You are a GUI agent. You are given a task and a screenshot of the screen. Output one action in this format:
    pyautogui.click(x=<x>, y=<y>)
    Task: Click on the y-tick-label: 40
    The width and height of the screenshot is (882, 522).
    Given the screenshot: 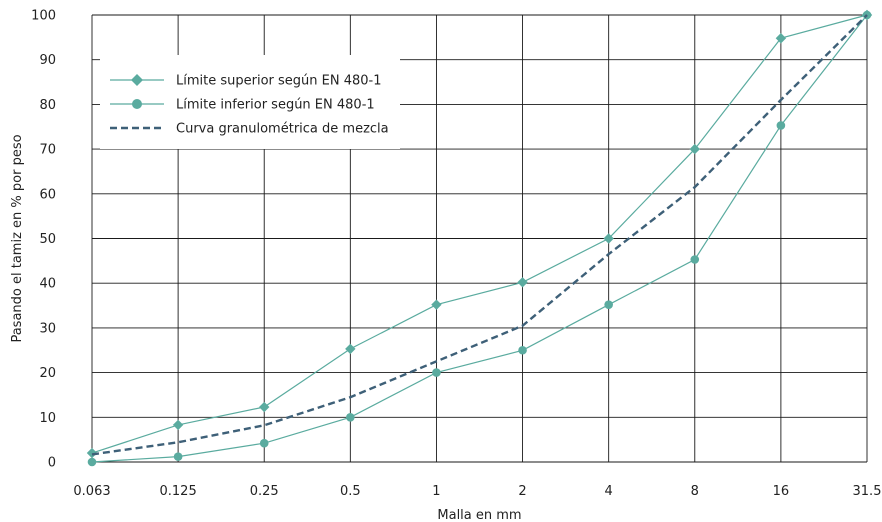 What is the action you would take?
    pyautogui.click(x=47, y=284)
    